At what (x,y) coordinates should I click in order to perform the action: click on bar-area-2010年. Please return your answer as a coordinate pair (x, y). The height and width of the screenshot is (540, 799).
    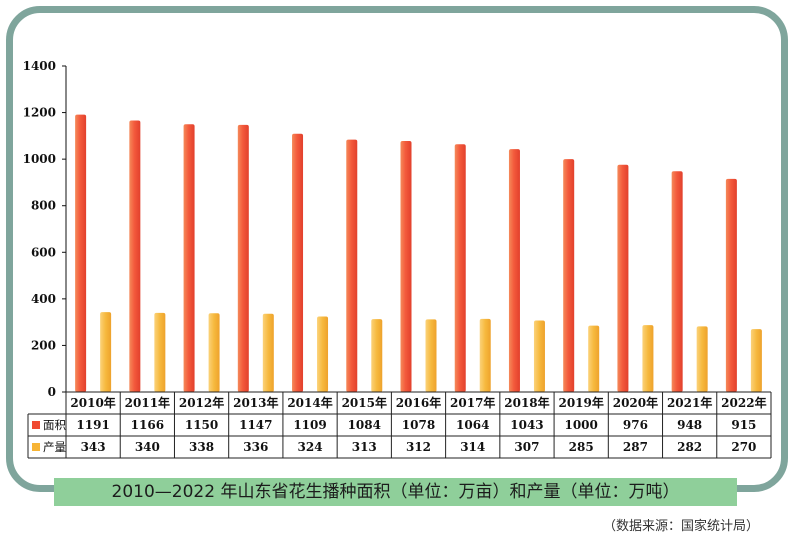
    Looking at the image, I should click on (81, 253).